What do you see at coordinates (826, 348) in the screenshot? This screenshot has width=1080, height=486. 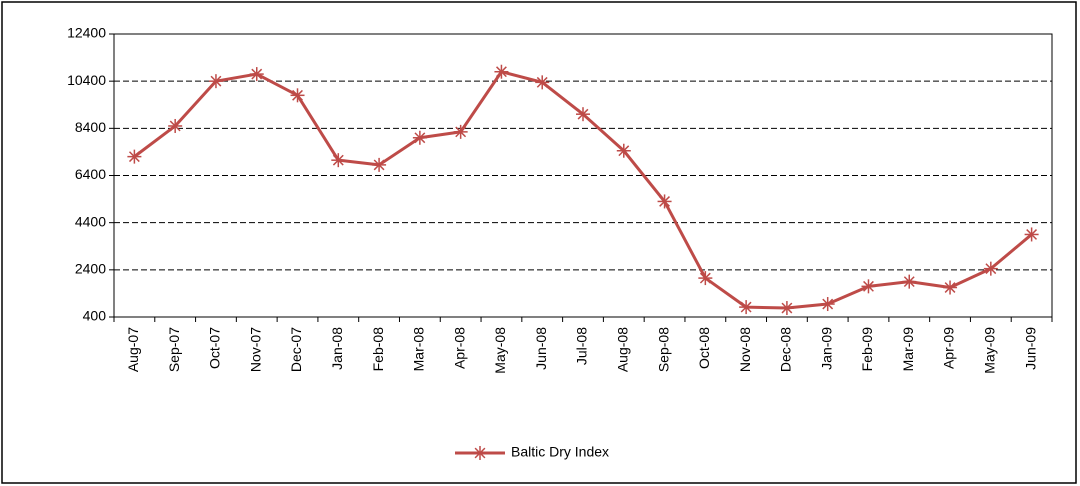 I see `x-tick-label: Jan-09` at bounding box center [826, 348].